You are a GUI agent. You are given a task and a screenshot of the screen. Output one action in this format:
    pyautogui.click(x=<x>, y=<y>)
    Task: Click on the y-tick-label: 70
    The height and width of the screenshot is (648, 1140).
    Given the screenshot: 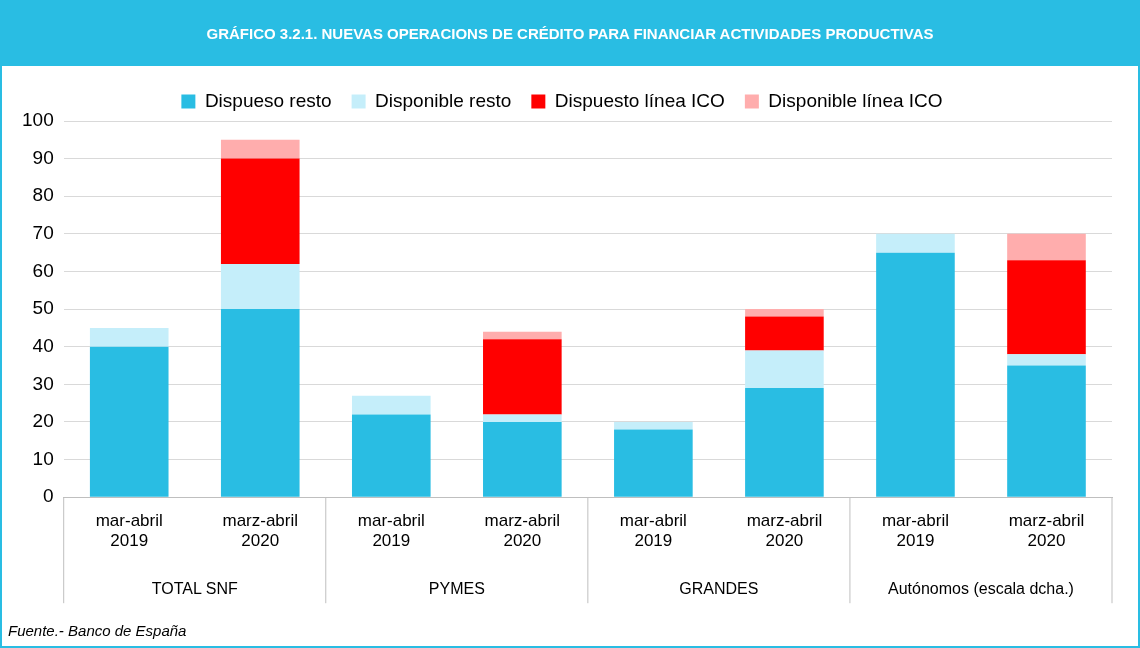 What is the action you would take?
    pyautogui.click(x=43, y=233)
    